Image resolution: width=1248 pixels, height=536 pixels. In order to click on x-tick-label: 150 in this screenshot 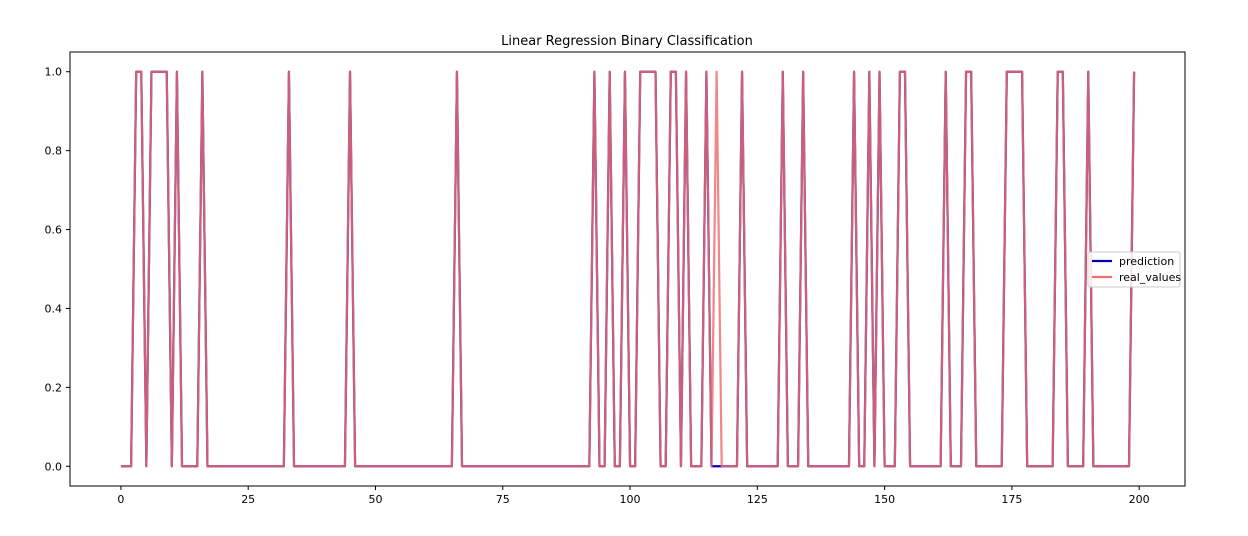, I will do `click(884, 499)`.